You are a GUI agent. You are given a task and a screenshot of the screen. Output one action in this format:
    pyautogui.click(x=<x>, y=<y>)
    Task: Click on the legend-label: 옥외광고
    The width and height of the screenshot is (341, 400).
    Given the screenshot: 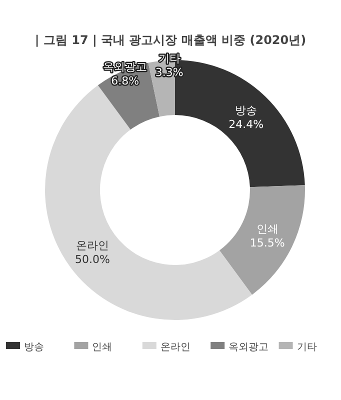 What is the action you would take?
    pyautogui.click(x=248, y=347)
    